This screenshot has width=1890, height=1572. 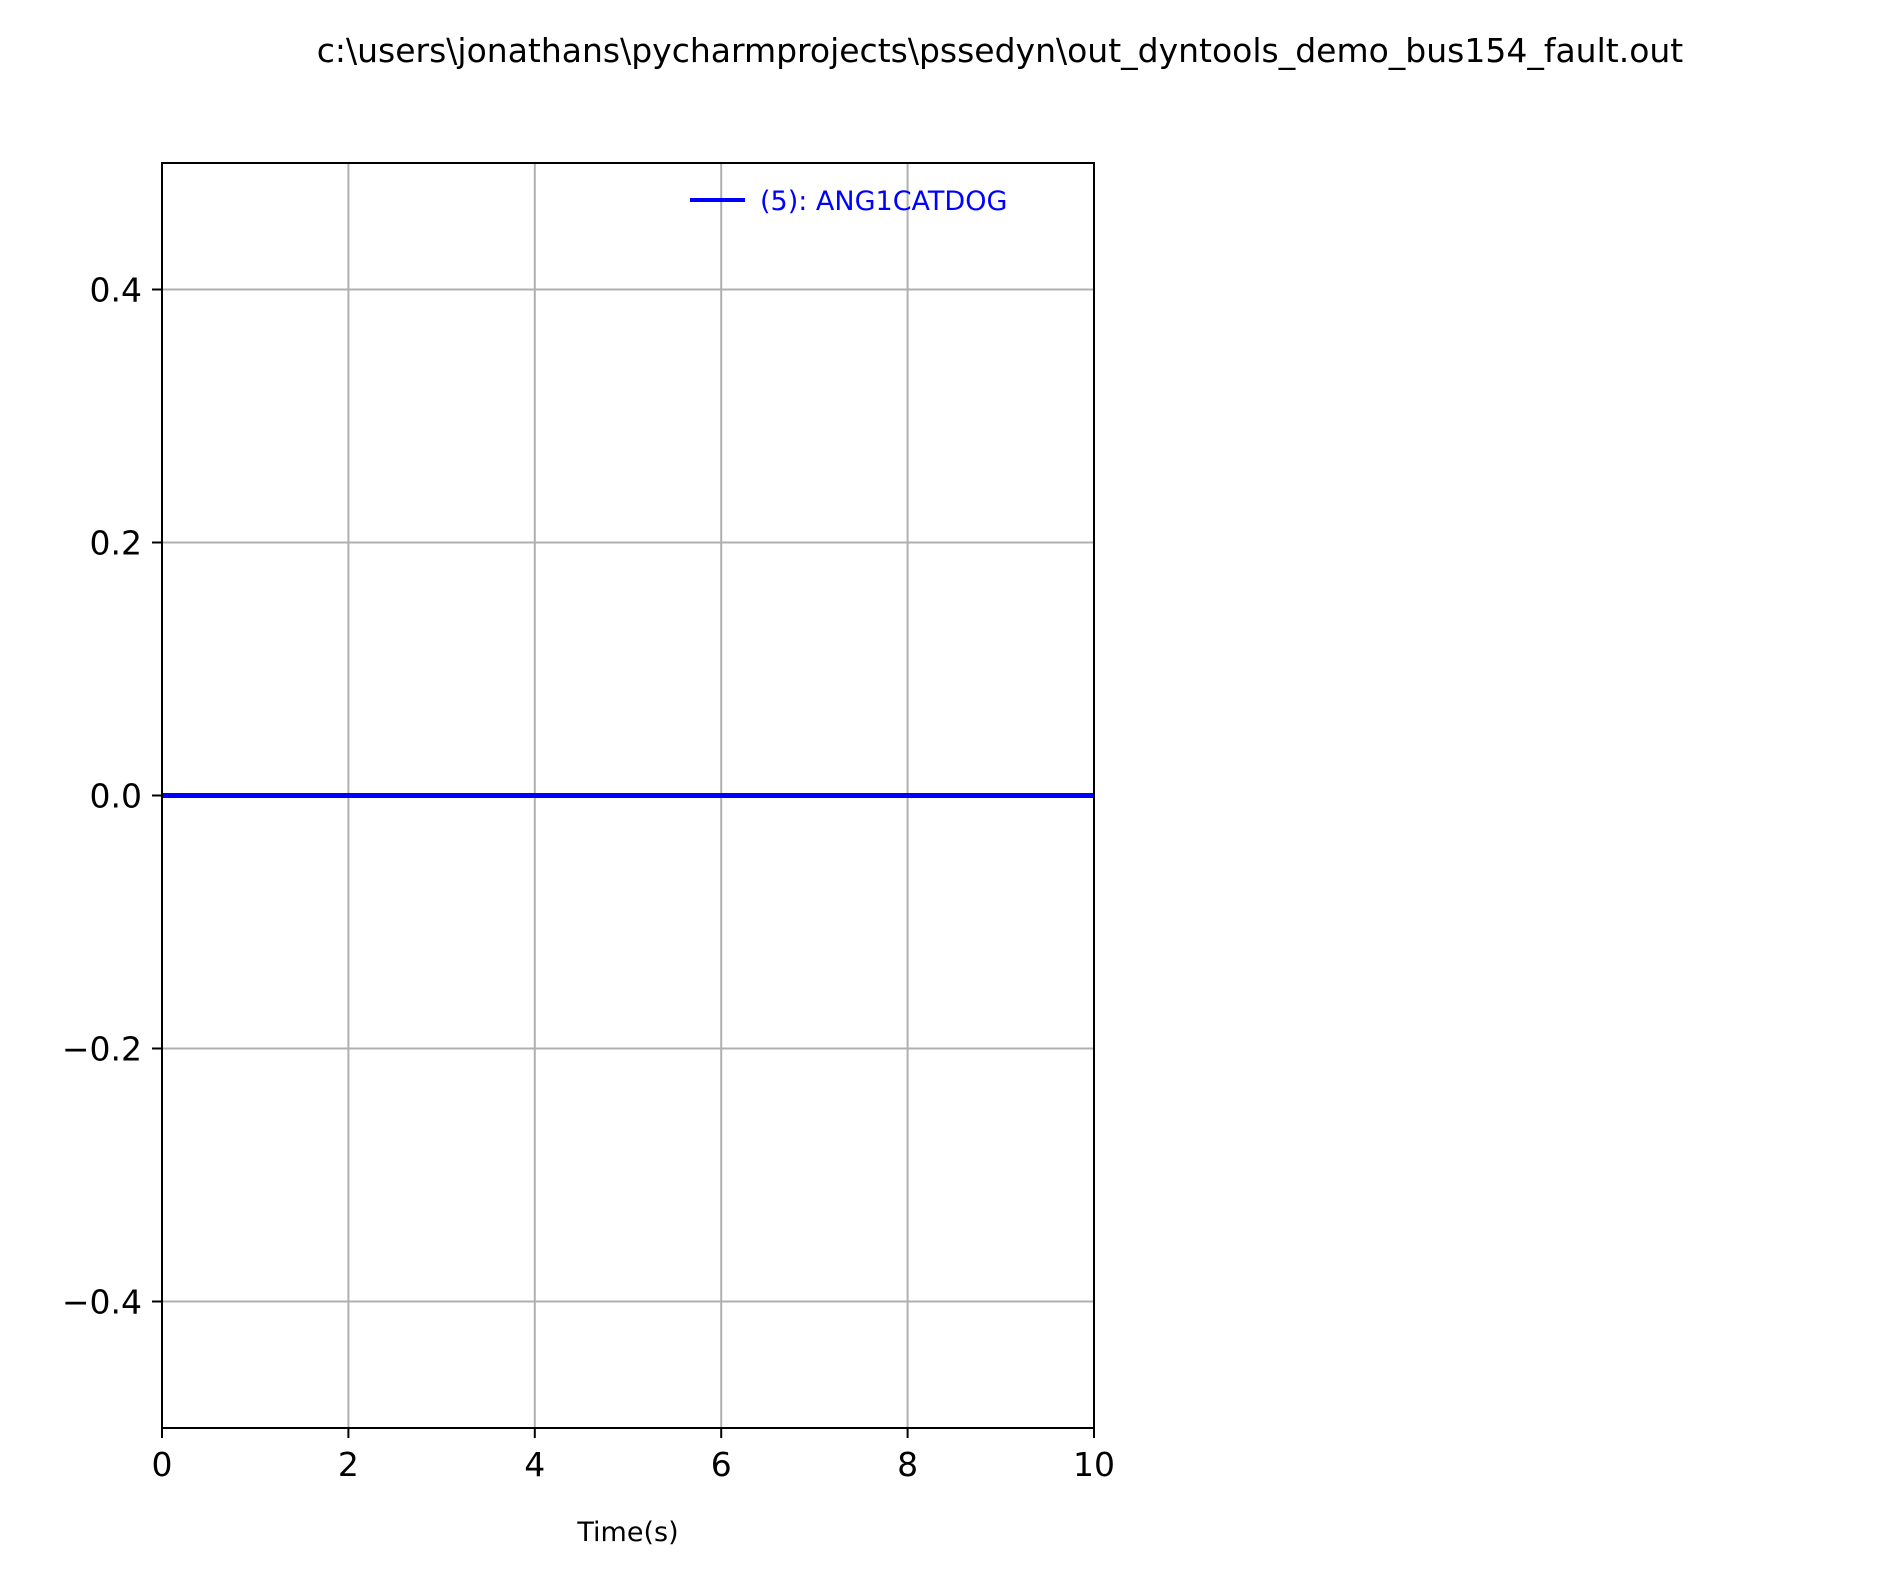 I want to click on y-tick-label: −0.4, so click(x=102, y=1302).